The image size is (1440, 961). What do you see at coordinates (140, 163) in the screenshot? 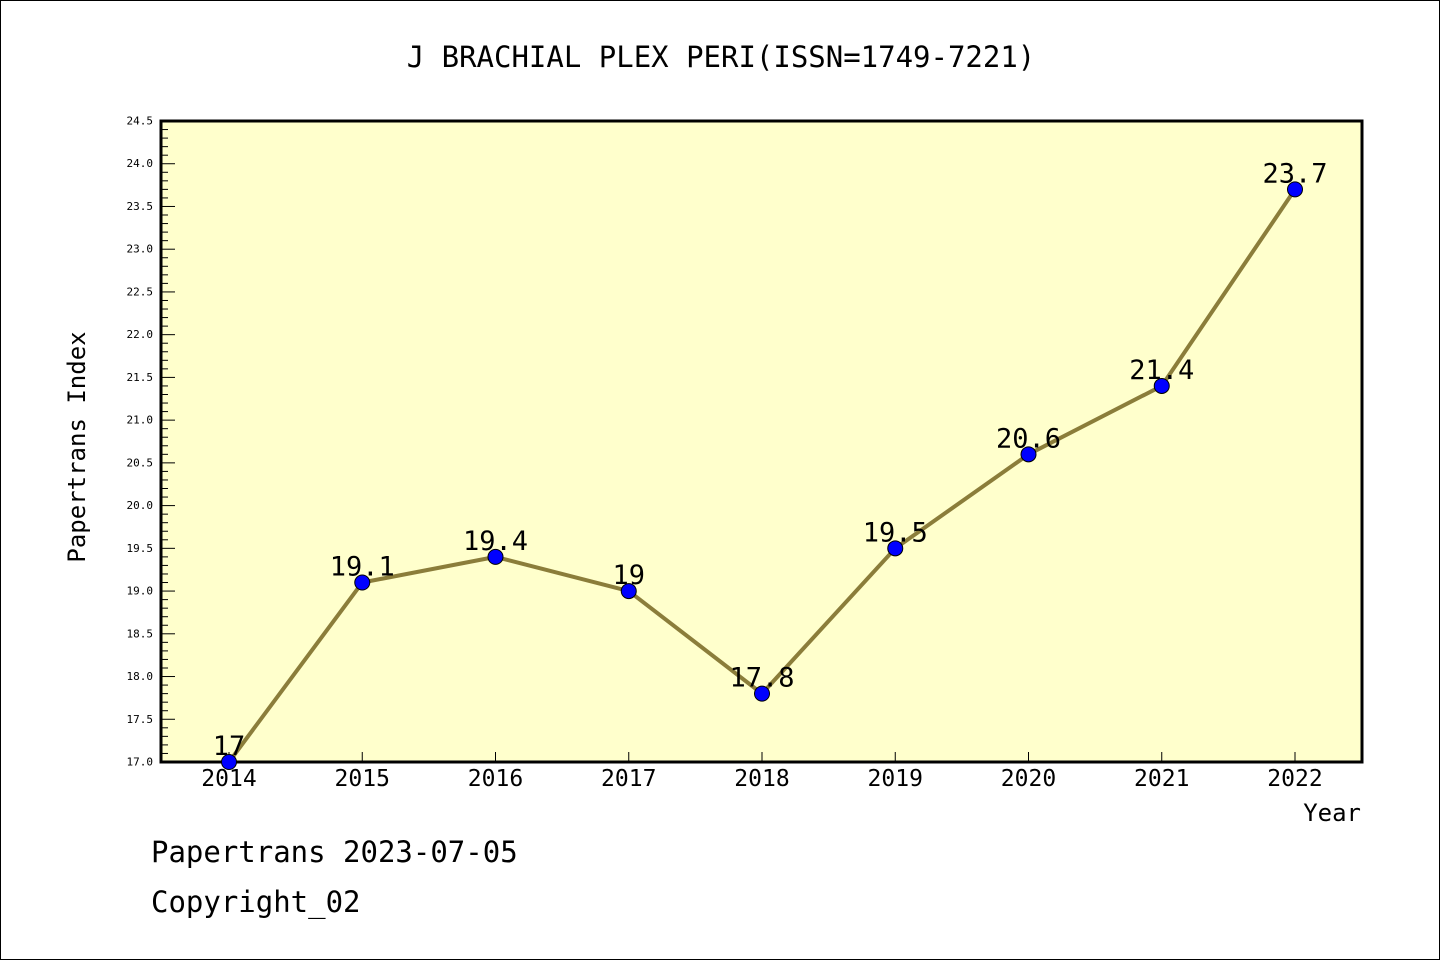
I see `y-tick-label: 24.0` at bounding box center [140, 163].